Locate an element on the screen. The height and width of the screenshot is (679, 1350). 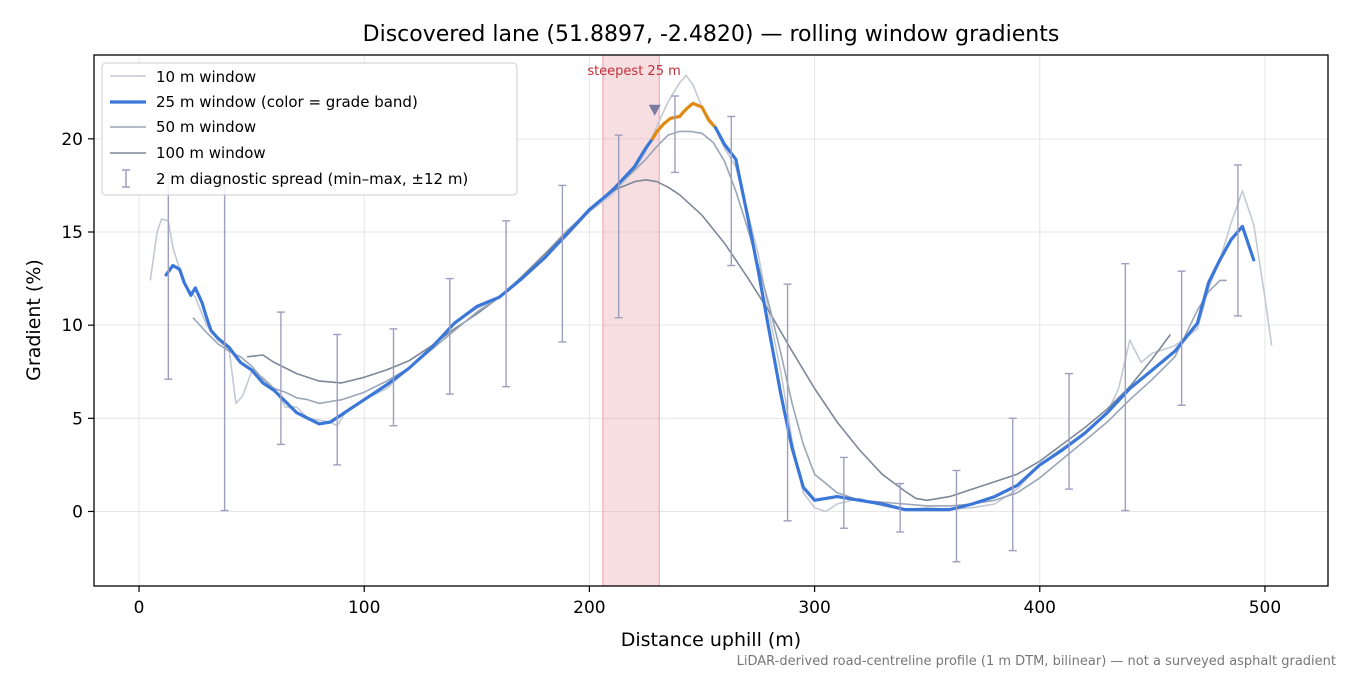
x-tick-label: 0 is located at coordinates (139, 608).